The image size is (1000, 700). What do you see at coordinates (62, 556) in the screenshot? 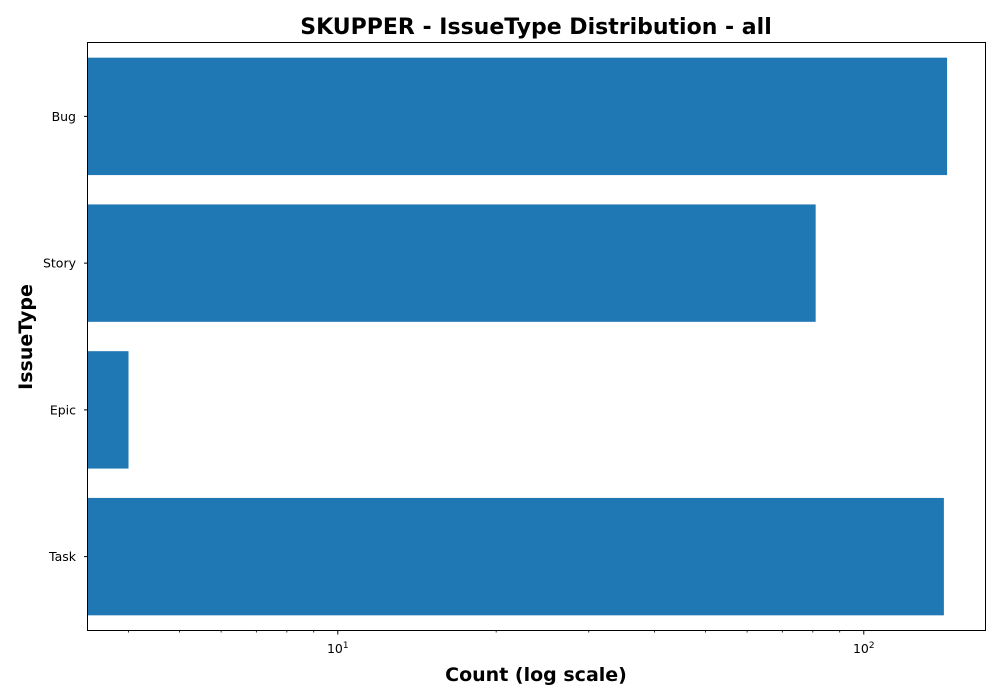
I see `y-tick-label-task: Task` at bounding box center [62, 556].